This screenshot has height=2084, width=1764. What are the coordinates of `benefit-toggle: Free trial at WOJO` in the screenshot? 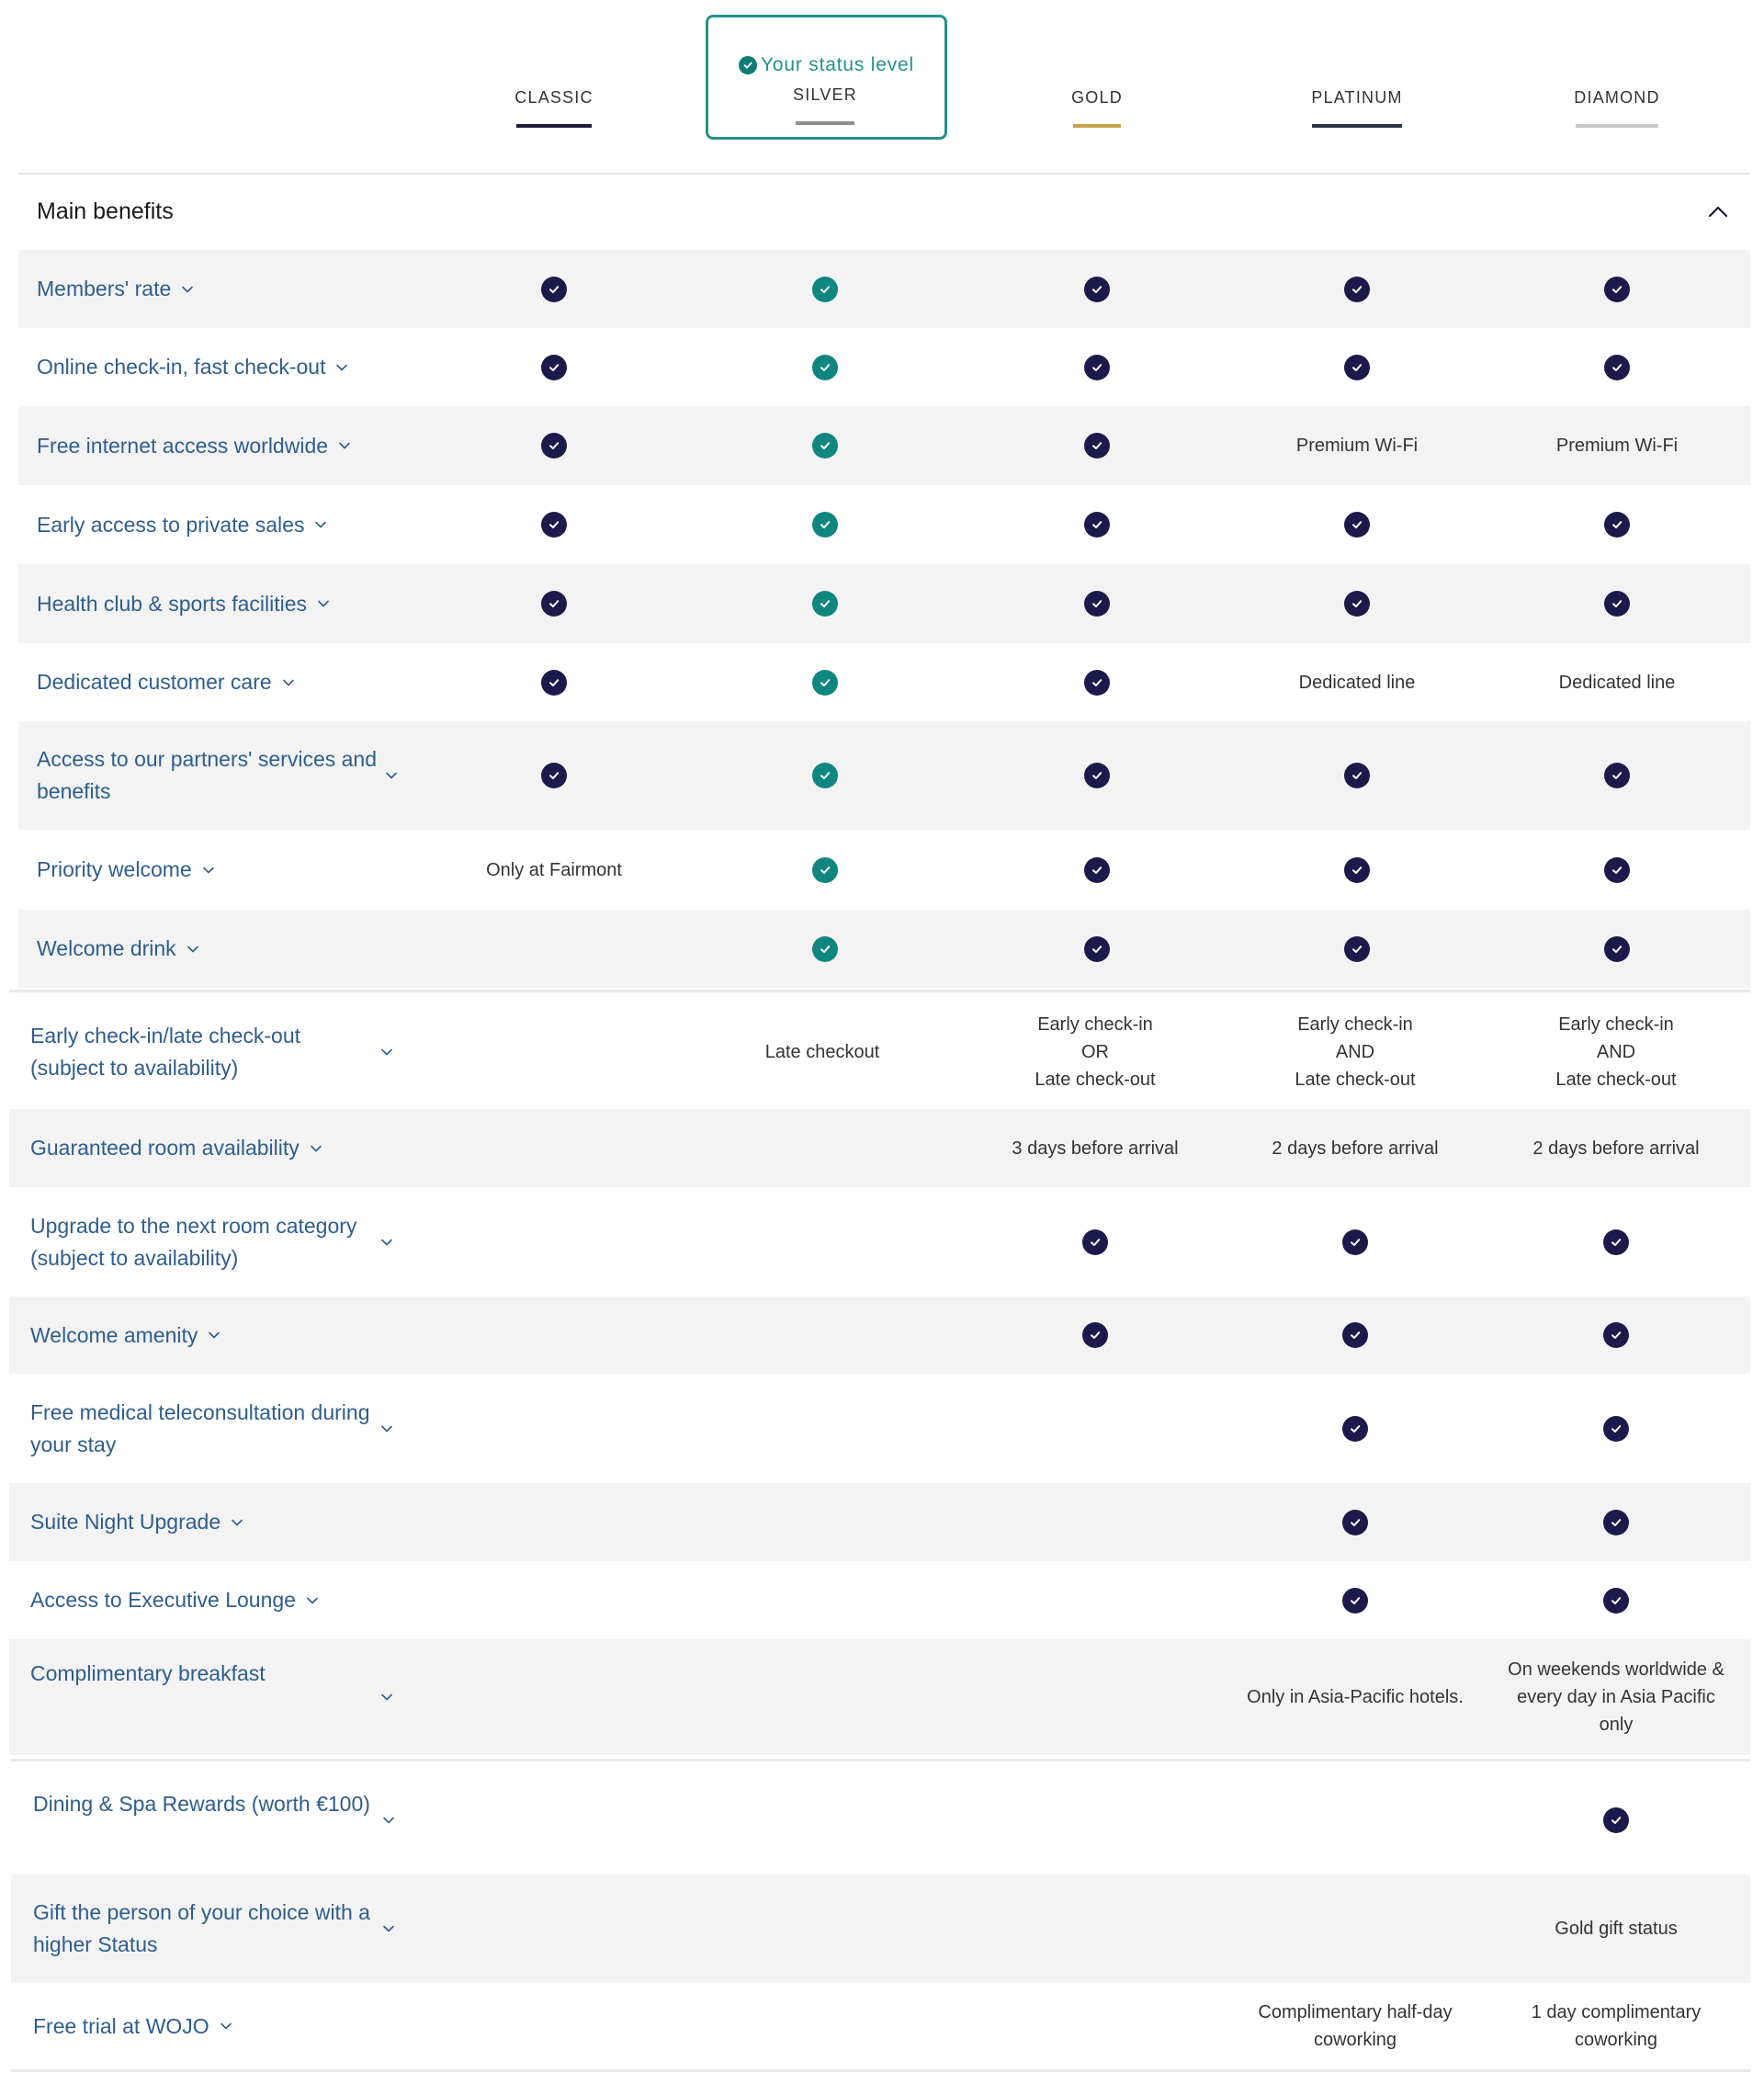 It's located at (133, 2026).